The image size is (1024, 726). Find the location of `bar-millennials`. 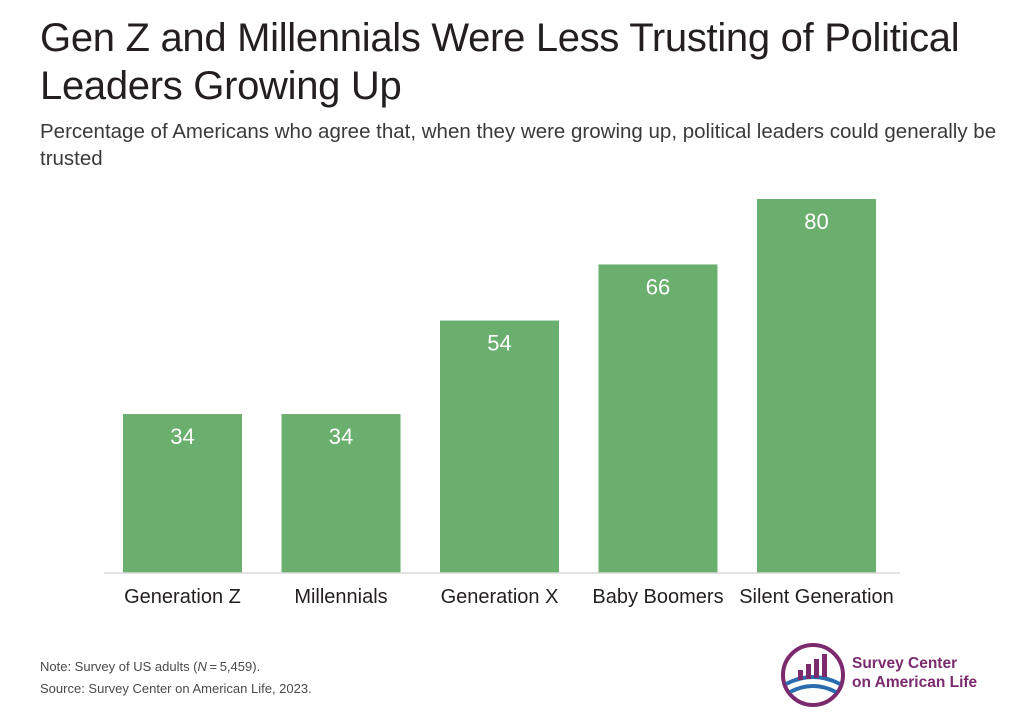

bar-millennials is located at coordinates (341, 493).